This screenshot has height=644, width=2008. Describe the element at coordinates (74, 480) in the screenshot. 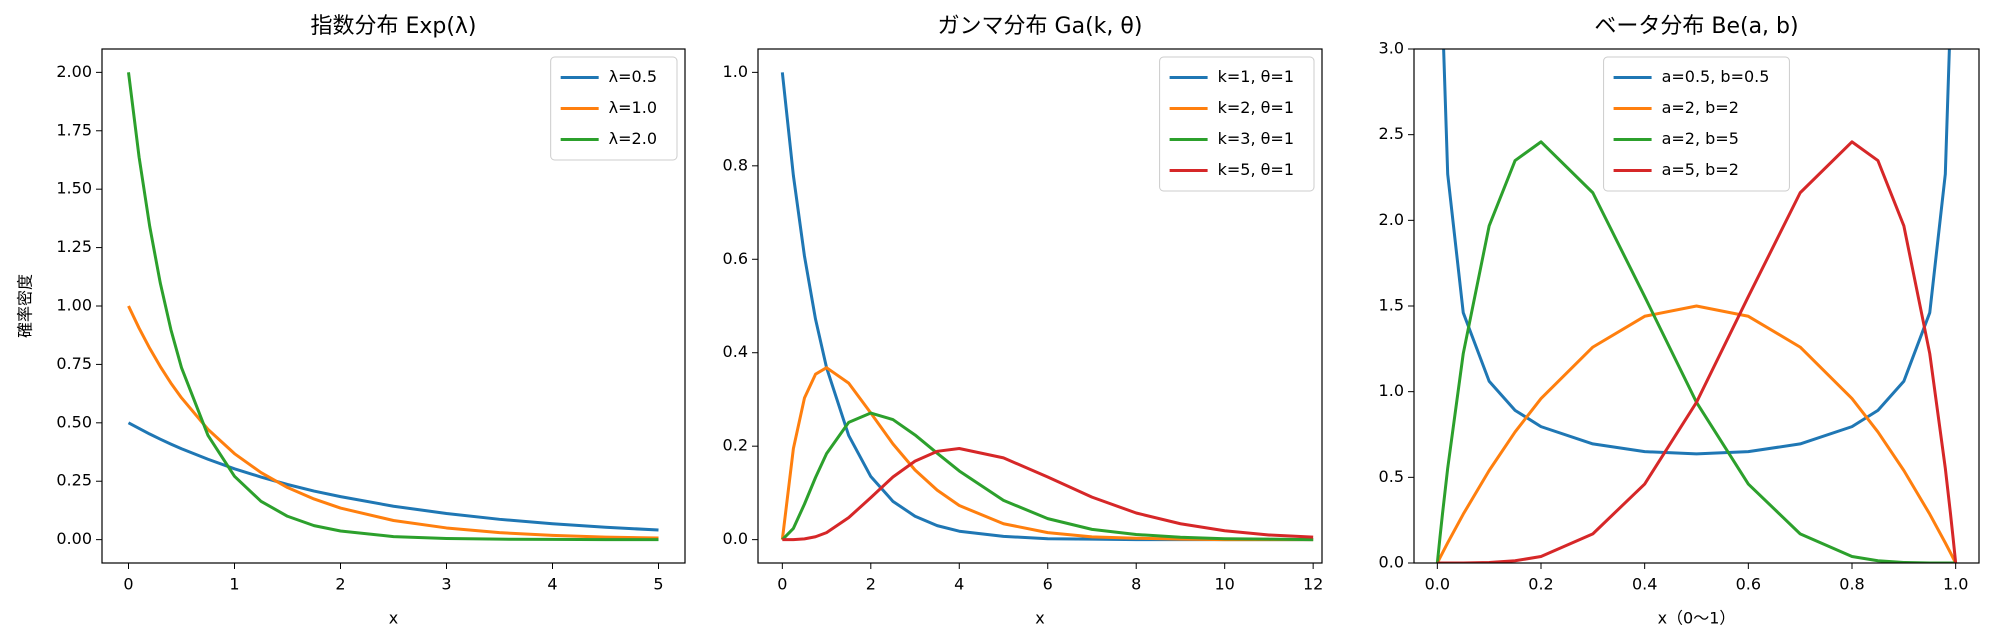

I see `y-tick-label: 0.25` at that location.